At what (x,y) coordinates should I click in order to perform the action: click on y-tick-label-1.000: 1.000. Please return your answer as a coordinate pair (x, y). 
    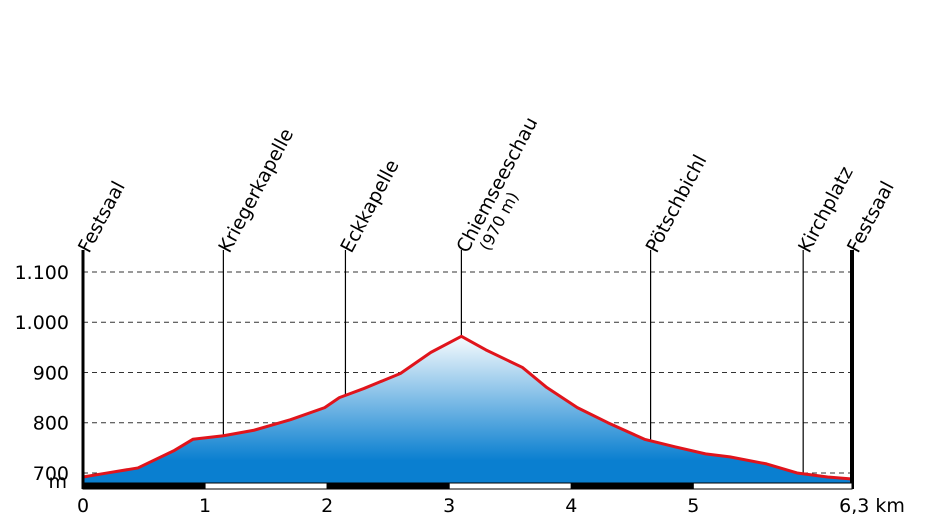
    Looking at the image, I should click on (42, 323).